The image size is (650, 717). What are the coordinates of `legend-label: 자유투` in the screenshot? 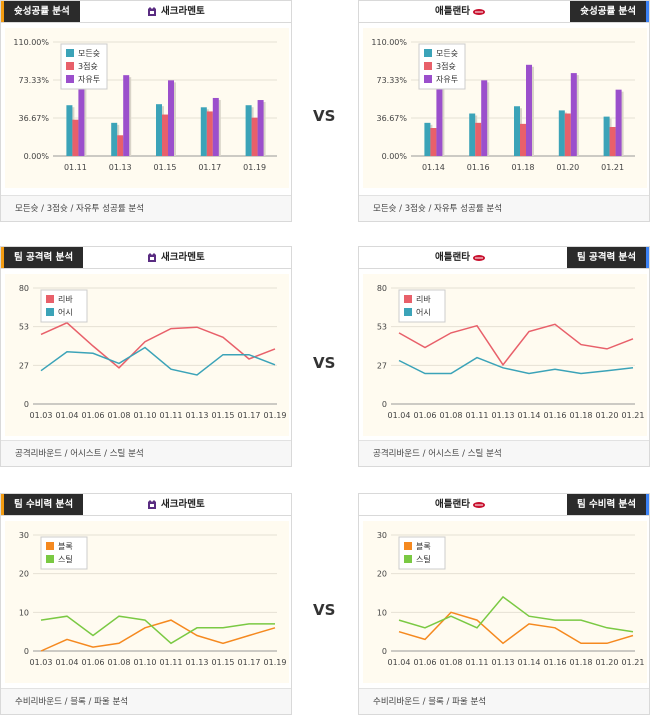 It's located at (447, 79).